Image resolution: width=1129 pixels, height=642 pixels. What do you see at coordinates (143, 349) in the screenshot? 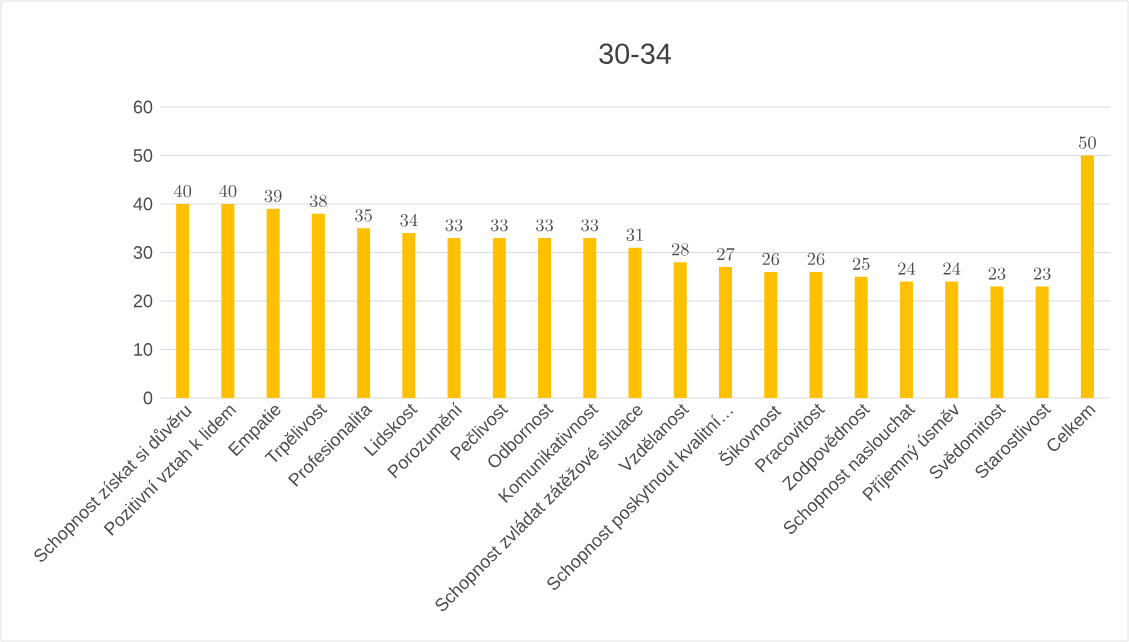
I see `y-tick-label: 10` at bounding box center [143, 349].